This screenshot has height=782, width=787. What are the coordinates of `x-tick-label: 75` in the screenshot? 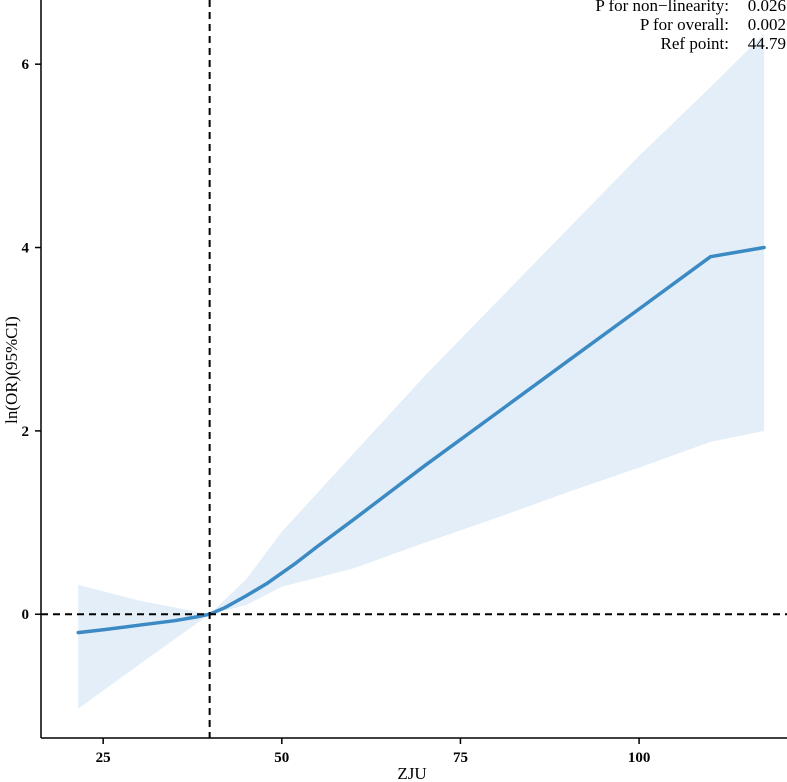 It's located at (460, 758).